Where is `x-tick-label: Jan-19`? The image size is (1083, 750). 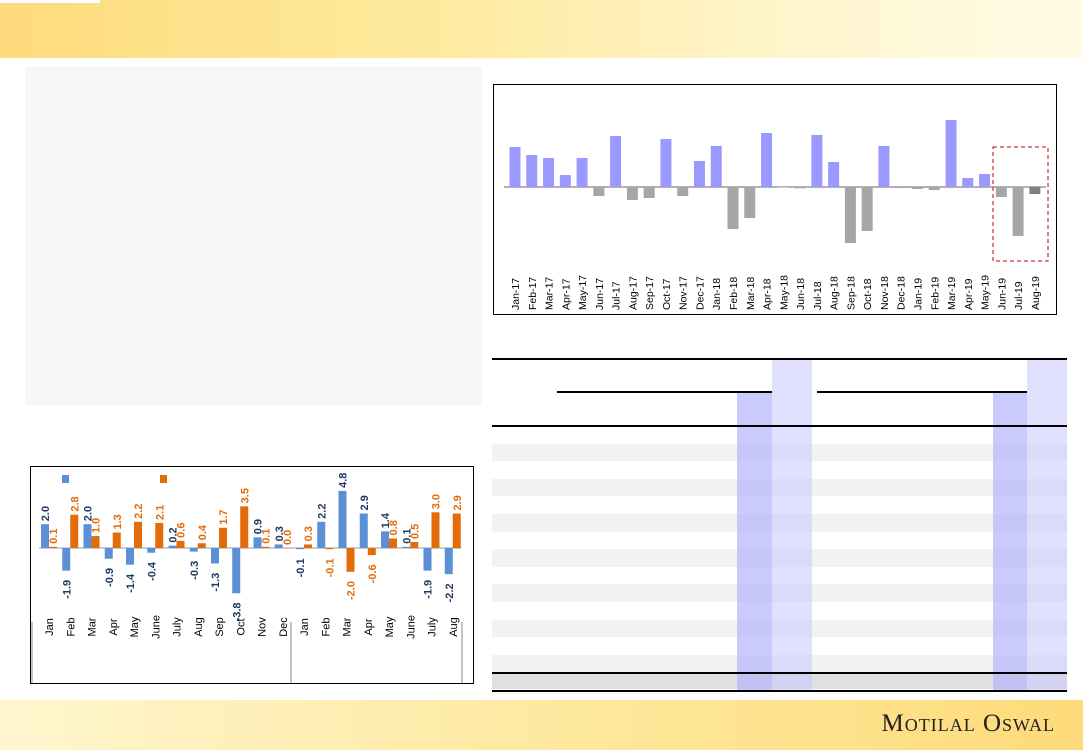
x-tick-label: Jan-19 is located at coordinates (918, 294).